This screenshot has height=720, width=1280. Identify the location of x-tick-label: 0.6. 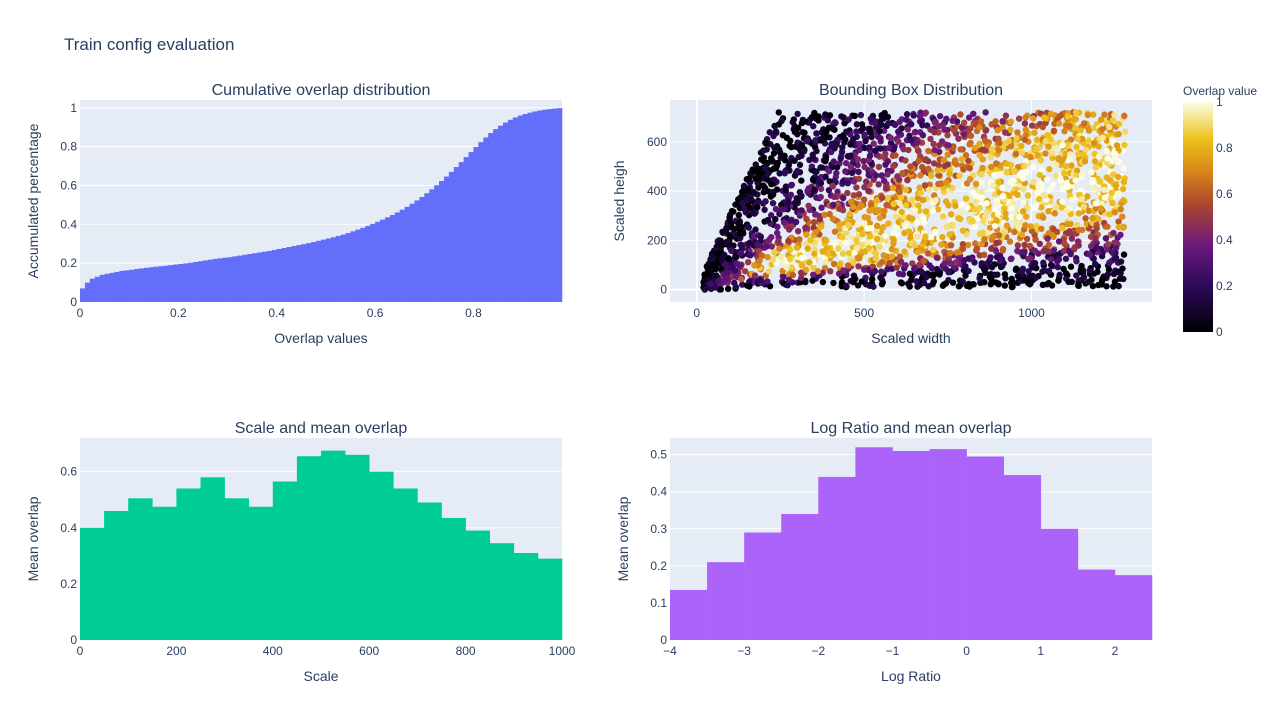
(375, 313).